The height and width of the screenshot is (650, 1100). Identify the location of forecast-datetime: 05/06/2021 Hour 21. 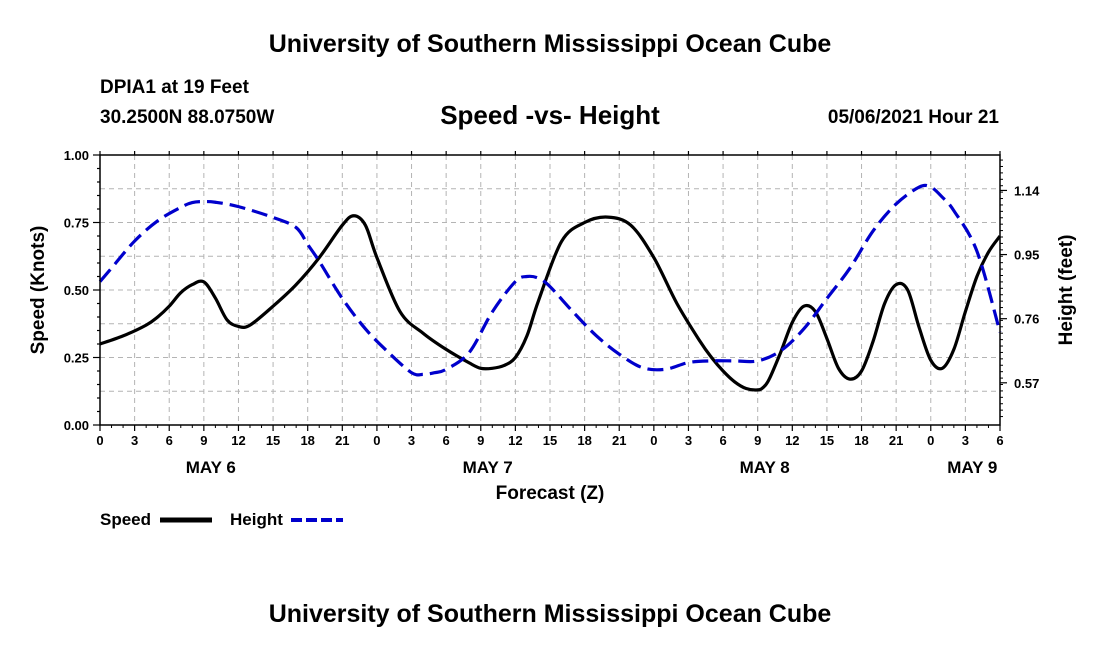
(913, 117).